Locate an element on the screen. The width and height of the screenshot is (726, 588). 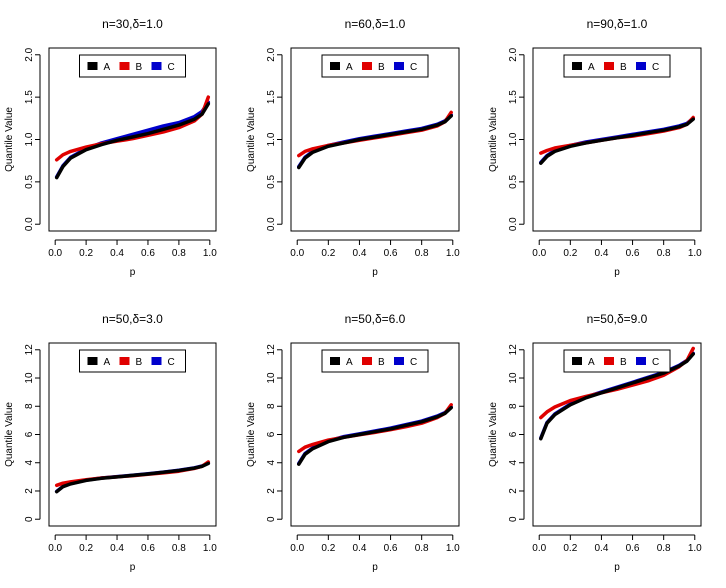
y-tick-label: 2 is located at coordinates (29, 491).